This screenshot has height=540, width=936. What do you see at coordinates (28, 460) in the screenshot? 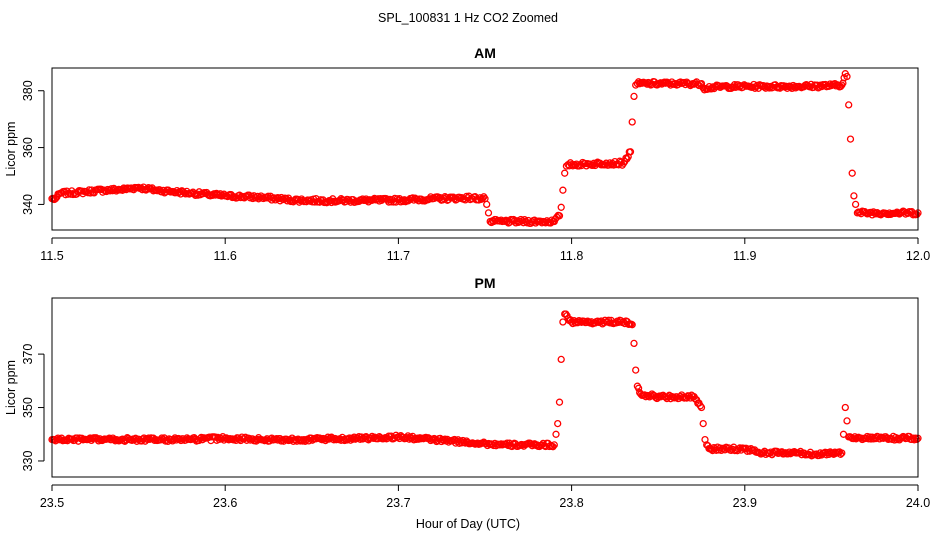
I see `pm-y-tick-label: 330` at bounding box center [28, 460].